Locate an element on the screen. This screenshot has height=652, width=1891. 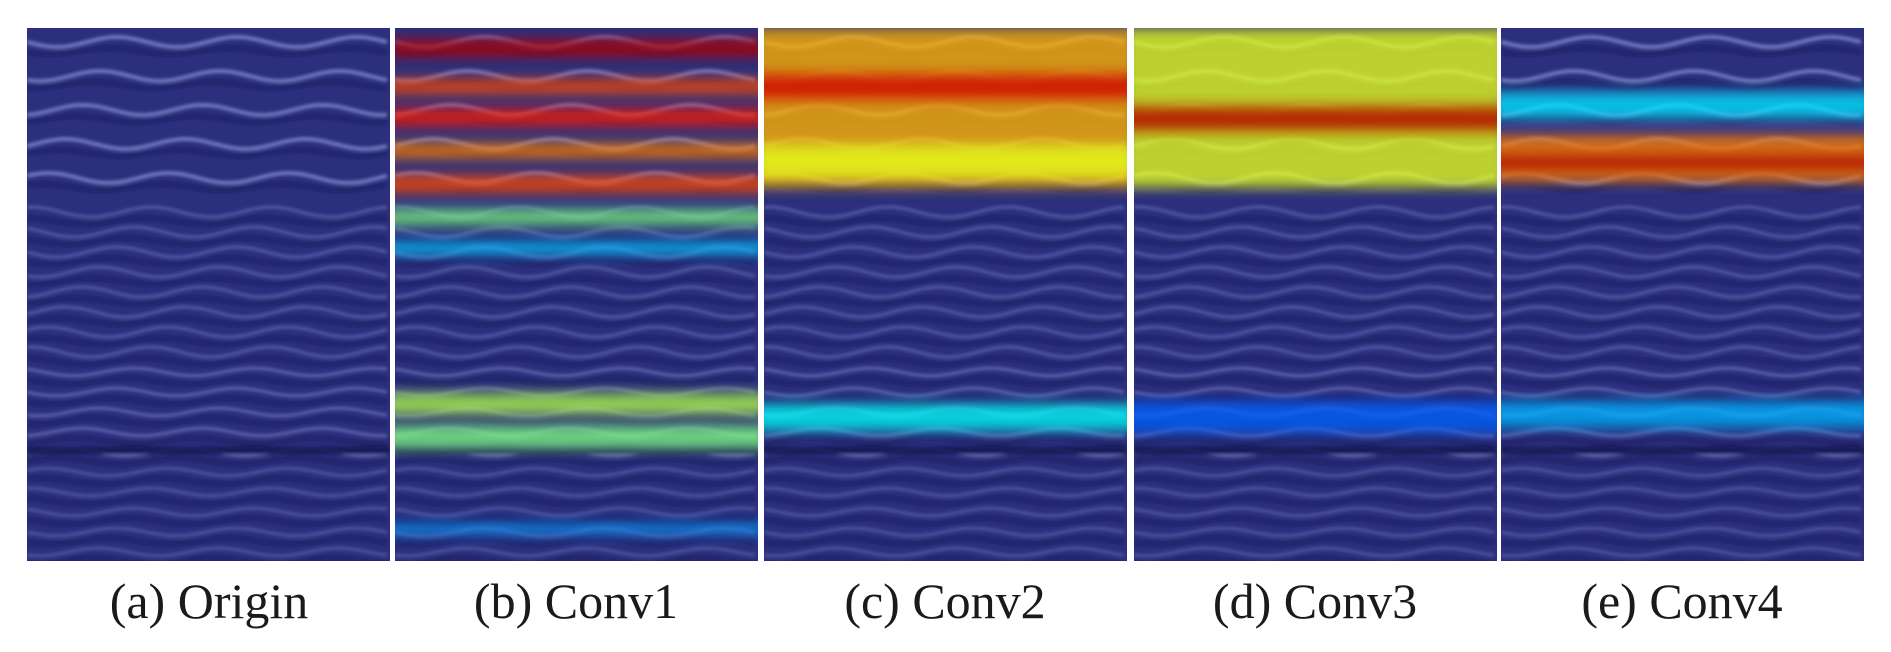
caption-origin: (a) Origin is located at coordinates (209, 601).